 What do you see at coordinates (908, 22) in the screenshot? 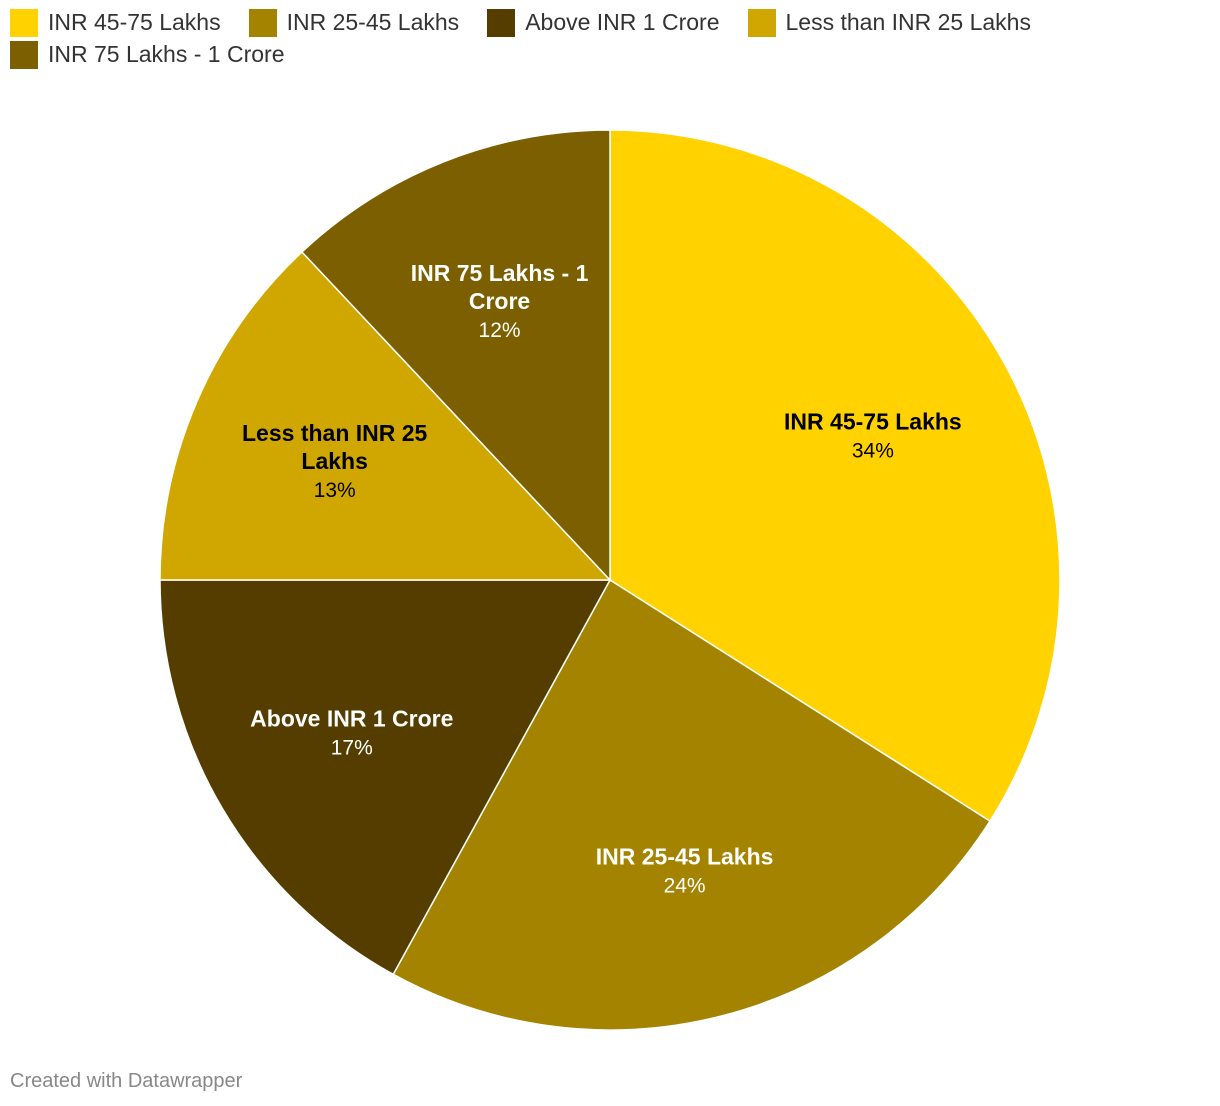
I see `legend-label: Less than INR 25 Lakhs` at bounding box center [908, 22].